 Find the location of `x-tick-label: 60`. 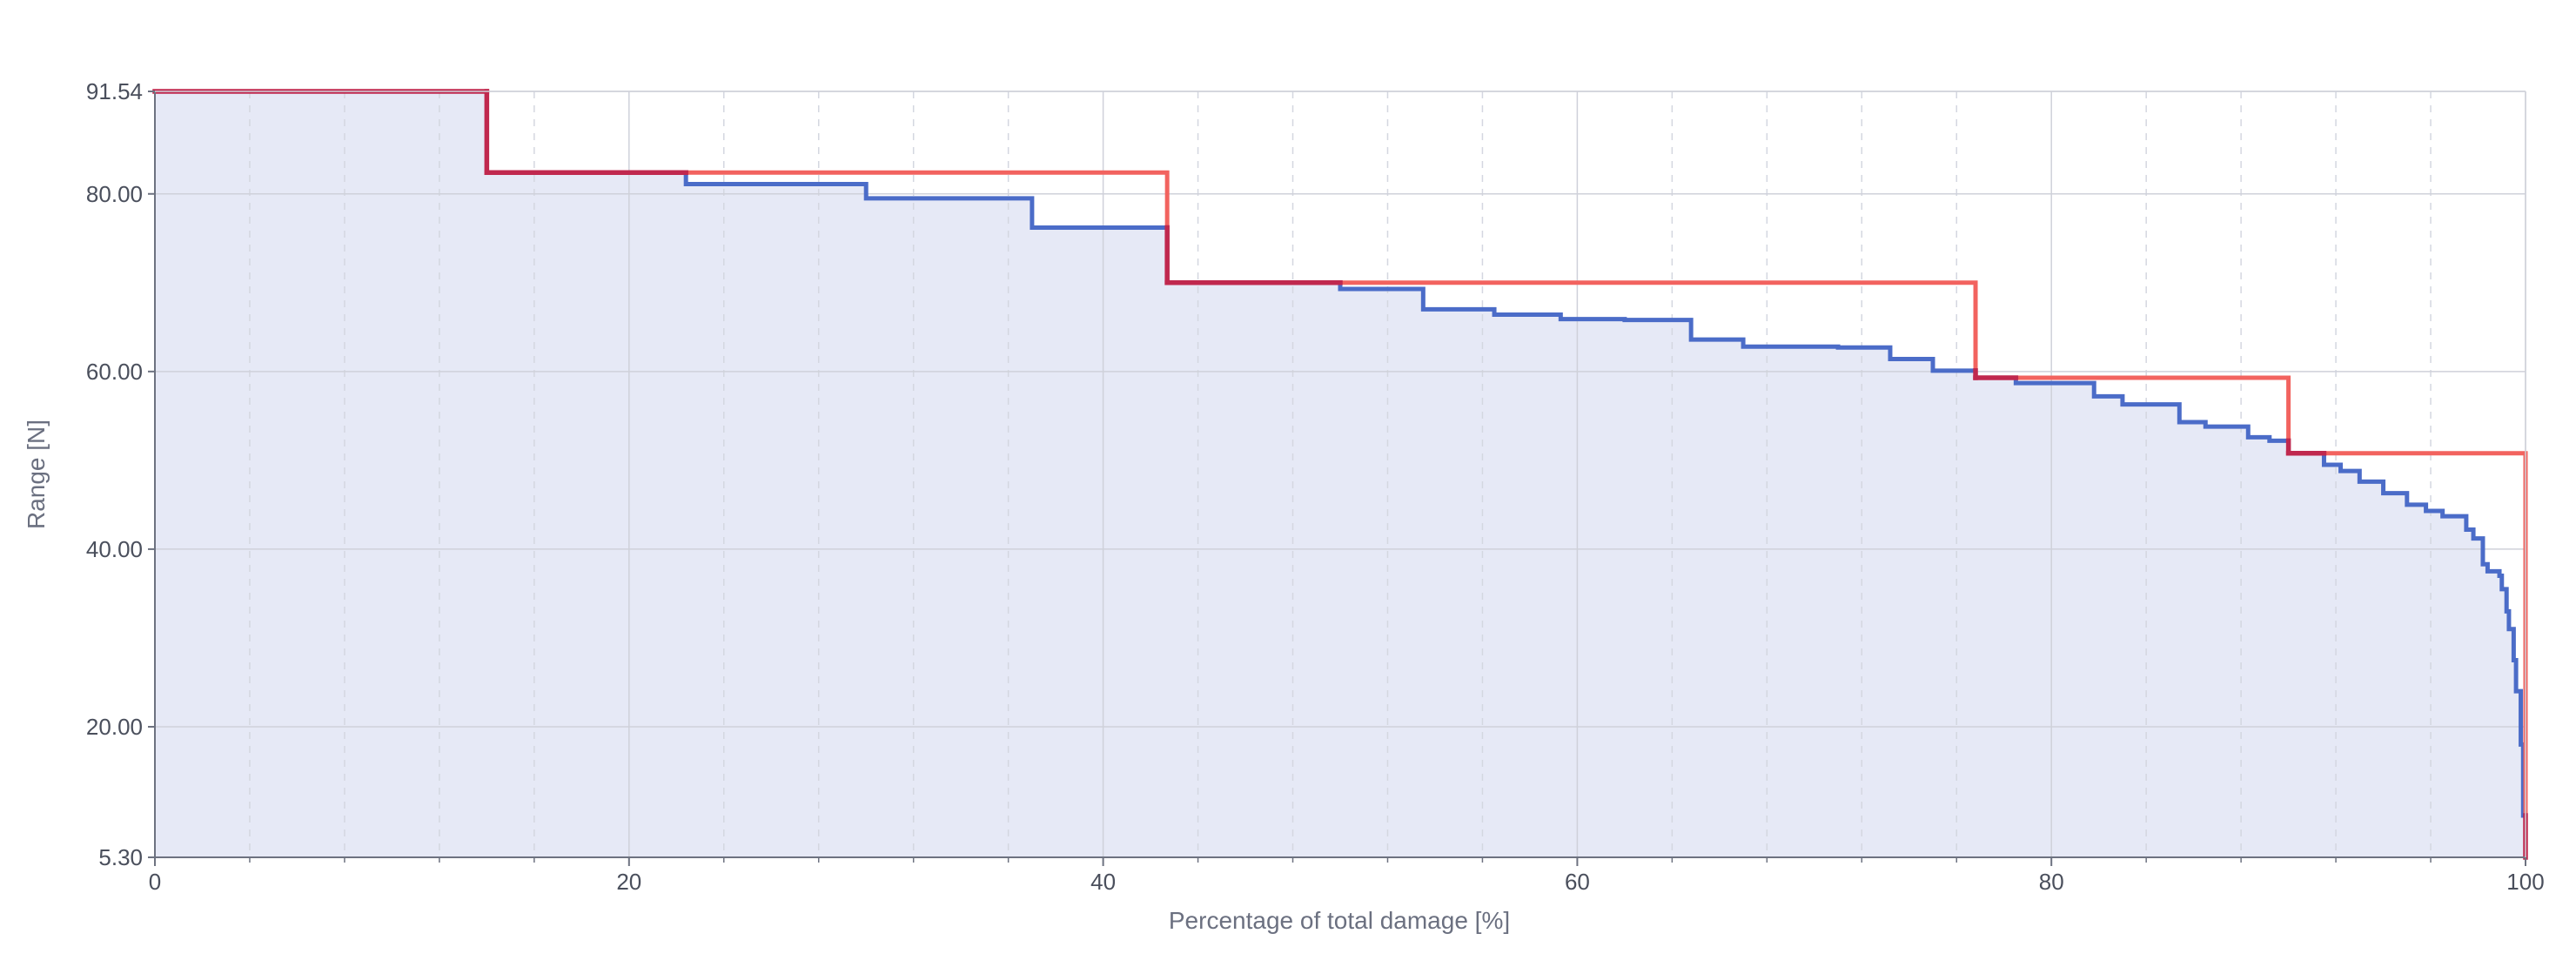

x-tick-label: 60 is located at coordinates (1577, 882).